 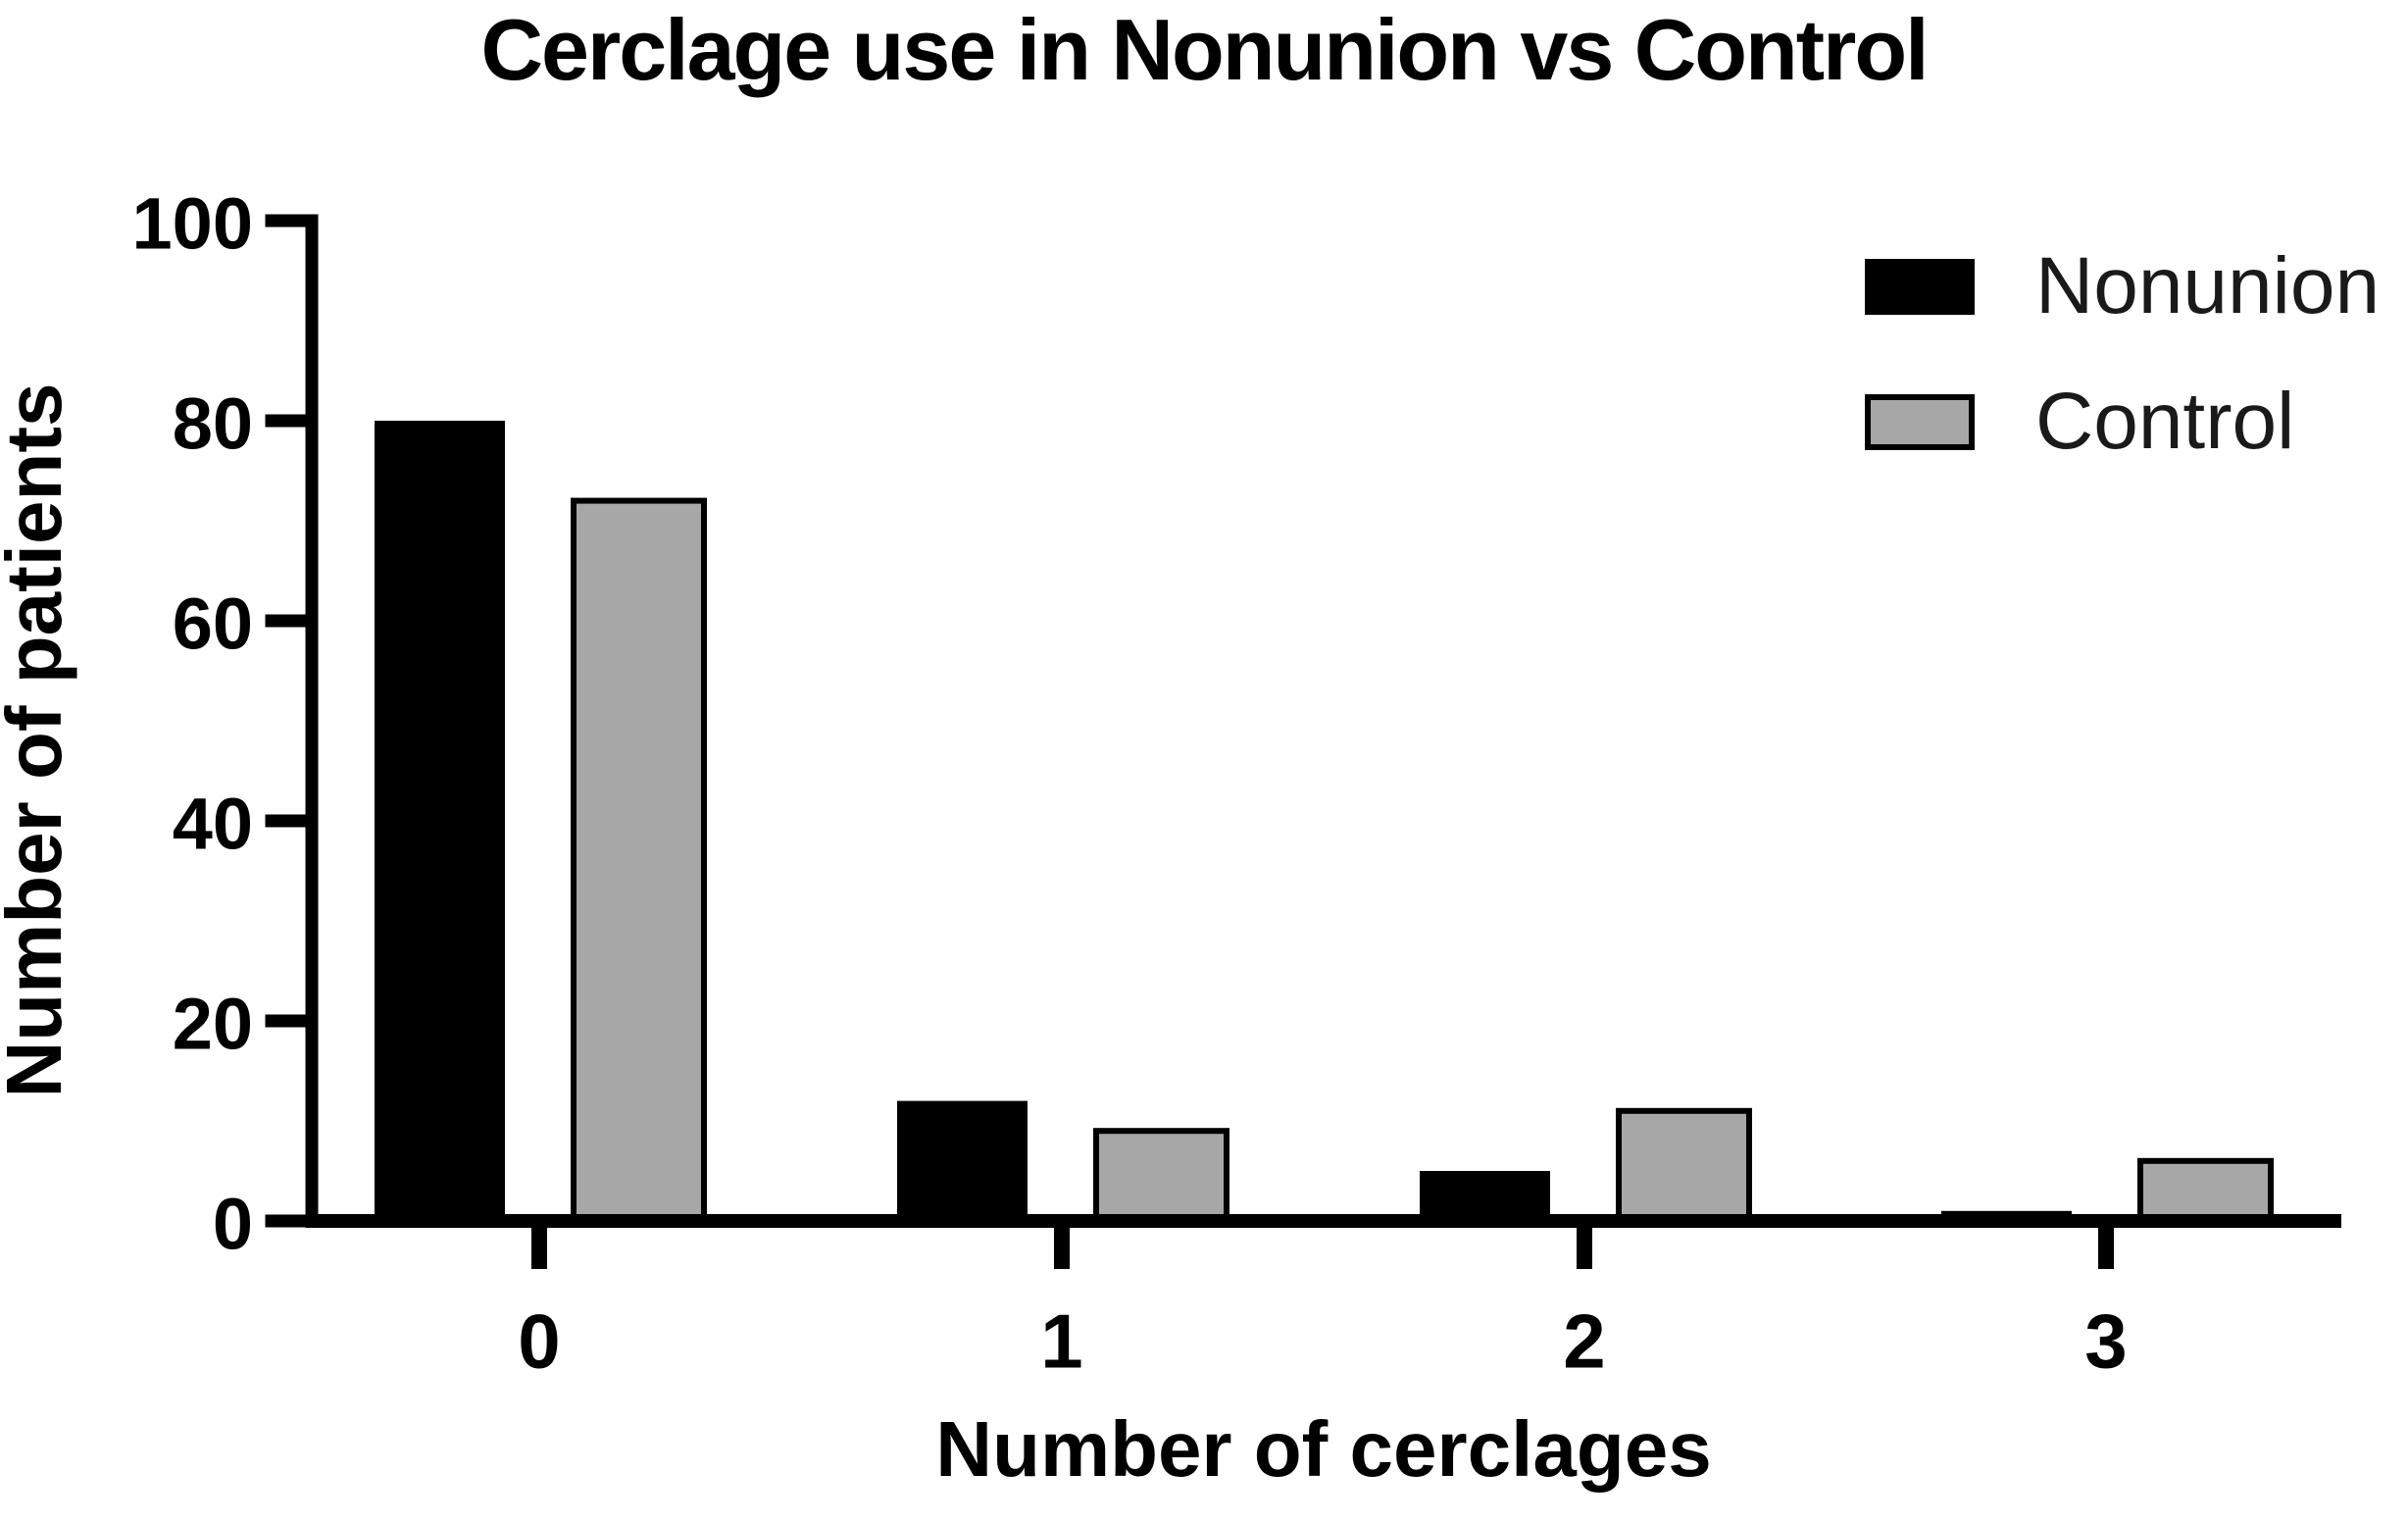 What do you see at coordinates (1584, 1341) in the screenshot?
I see `x-tick-label-2: 2` at bounding box center [1584, 1341].